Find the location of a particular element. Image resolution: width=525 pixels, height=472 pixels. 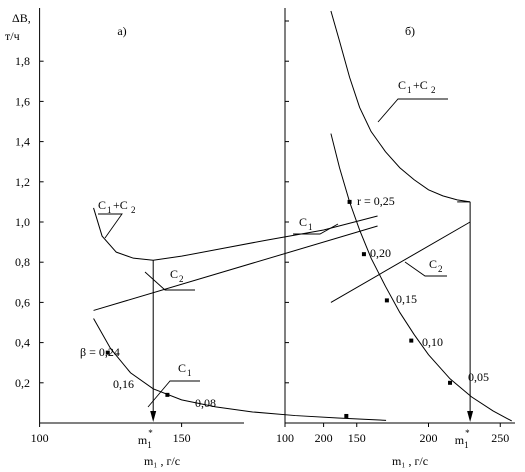

panel-2-point-label: 0,10 is located at coordinates (432, 342).